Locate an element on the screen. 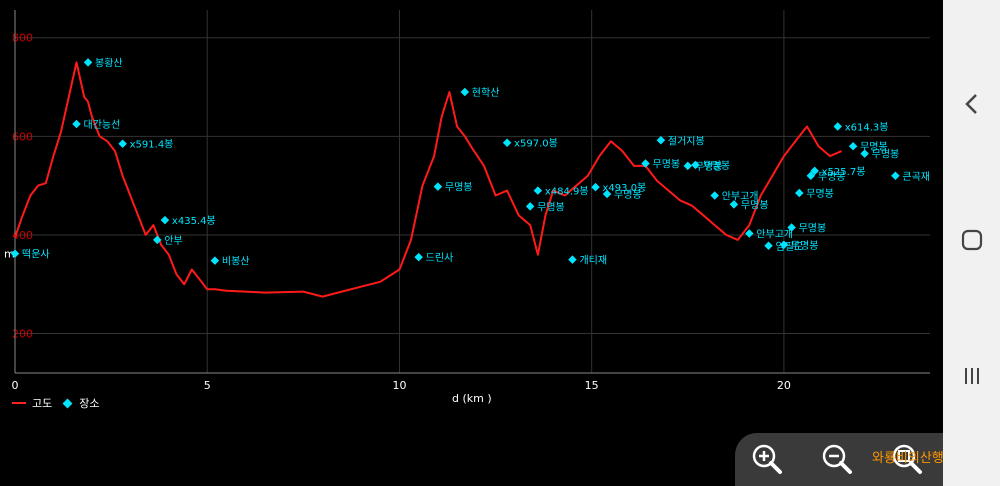 This screenshot has width=1000, height=486. reset-zoom-icon is located at coordinates (907, 459).